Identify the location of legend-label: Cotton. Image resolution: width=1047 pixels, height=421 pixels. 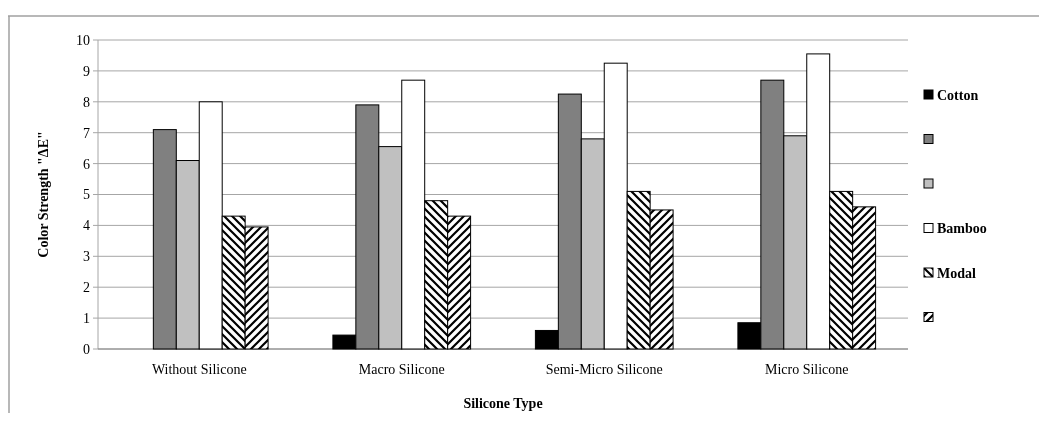
(958, 95).